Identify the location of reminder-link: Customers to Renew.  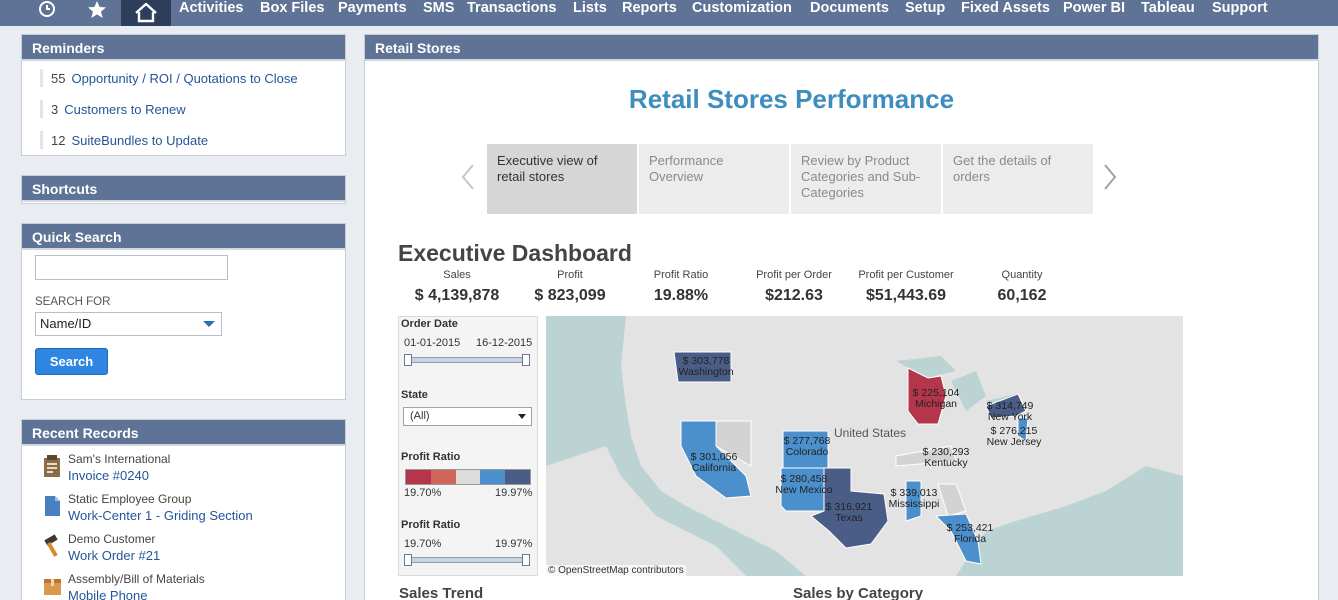
(125, 109).